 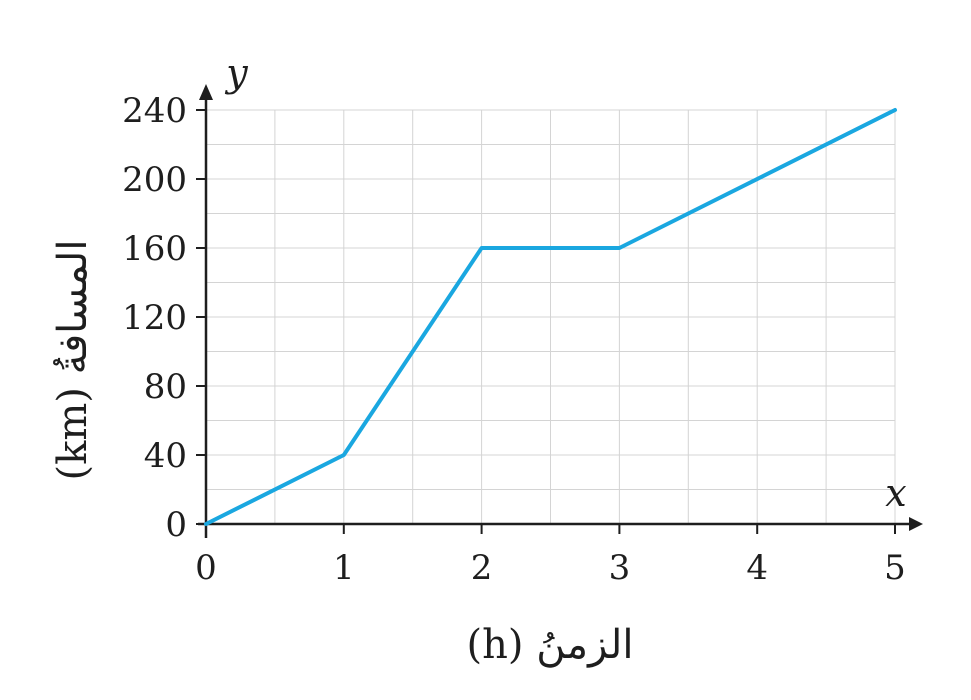 I want to click on y-tick-label: 200, so click(x=154, y=180).